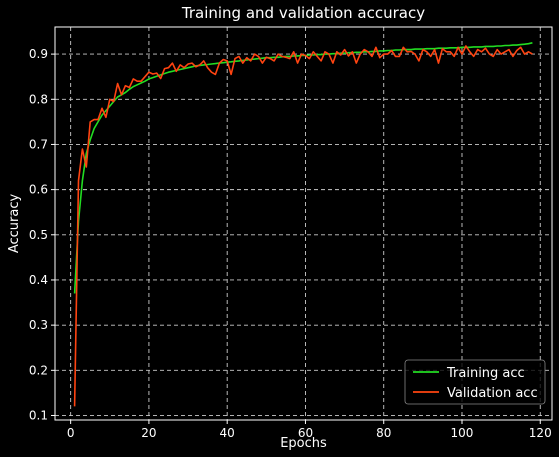 This screenshot has height=457, width=559. I want to click on y-tick-label: 0.7, so click(38, 144).